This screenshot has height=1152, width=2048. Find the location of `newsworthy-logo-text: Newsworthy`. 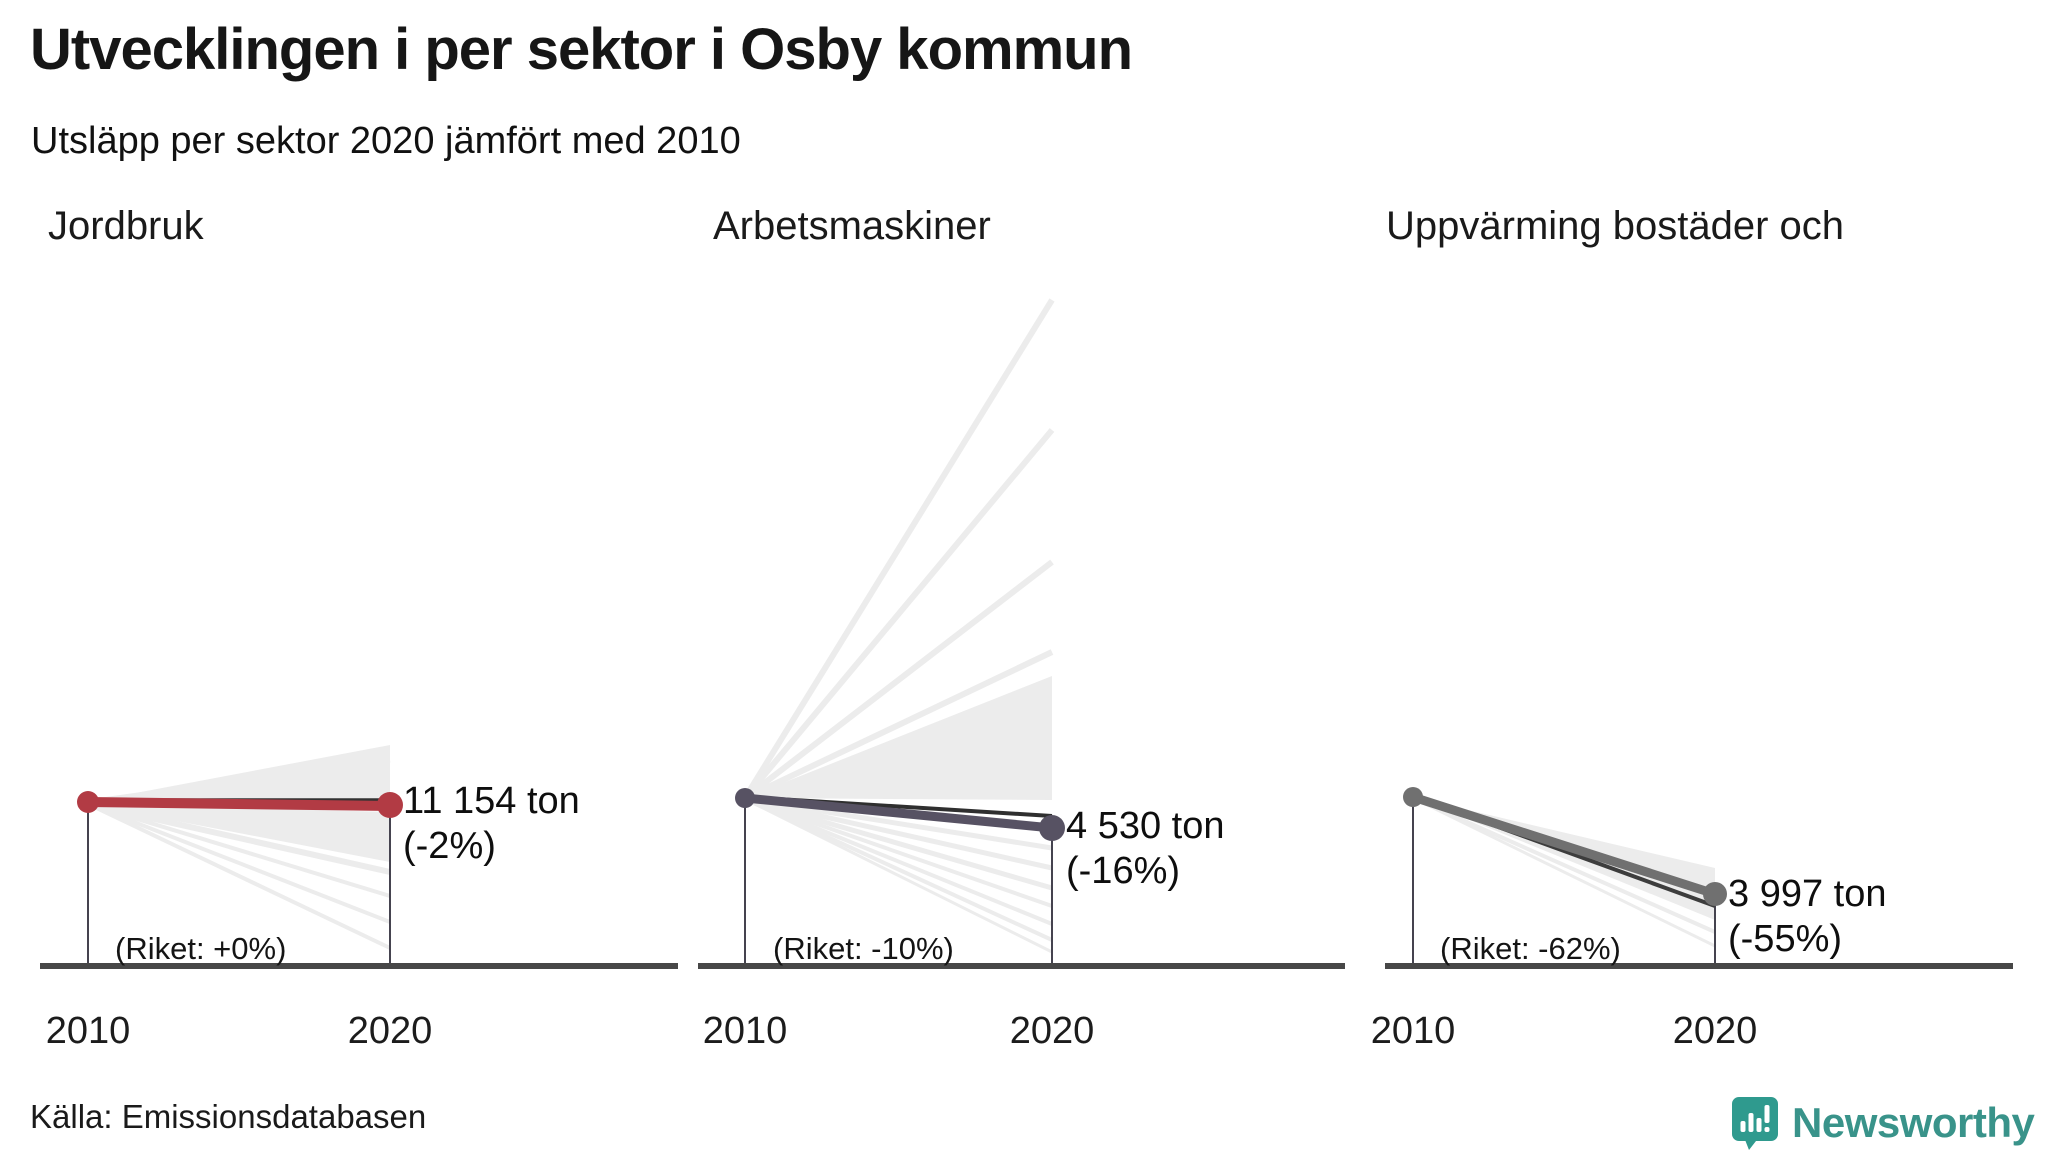

newsworthy-logo-text: Newsworthy is located at coordinates (1913, 1122).